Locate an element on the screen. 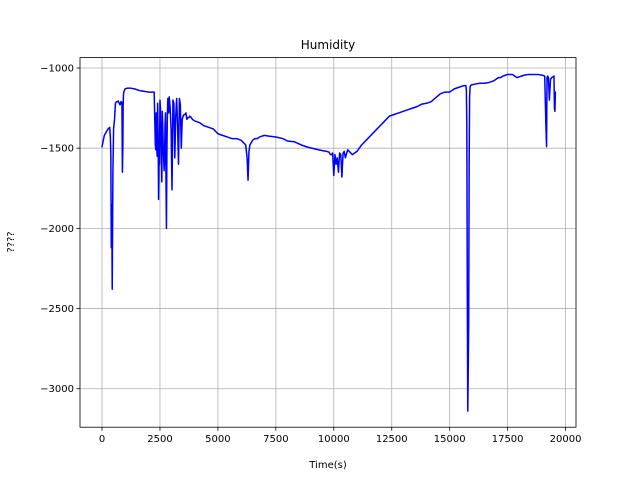 The width and height of the screenshot is (640, 480). x-tick-label: 17500 is located at coordinates (508, 439).